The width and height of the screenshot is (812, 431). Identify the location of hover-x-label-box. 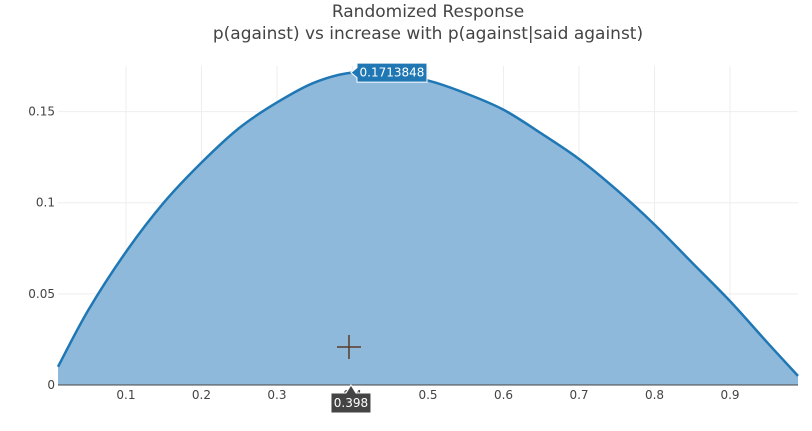
(351, 399).